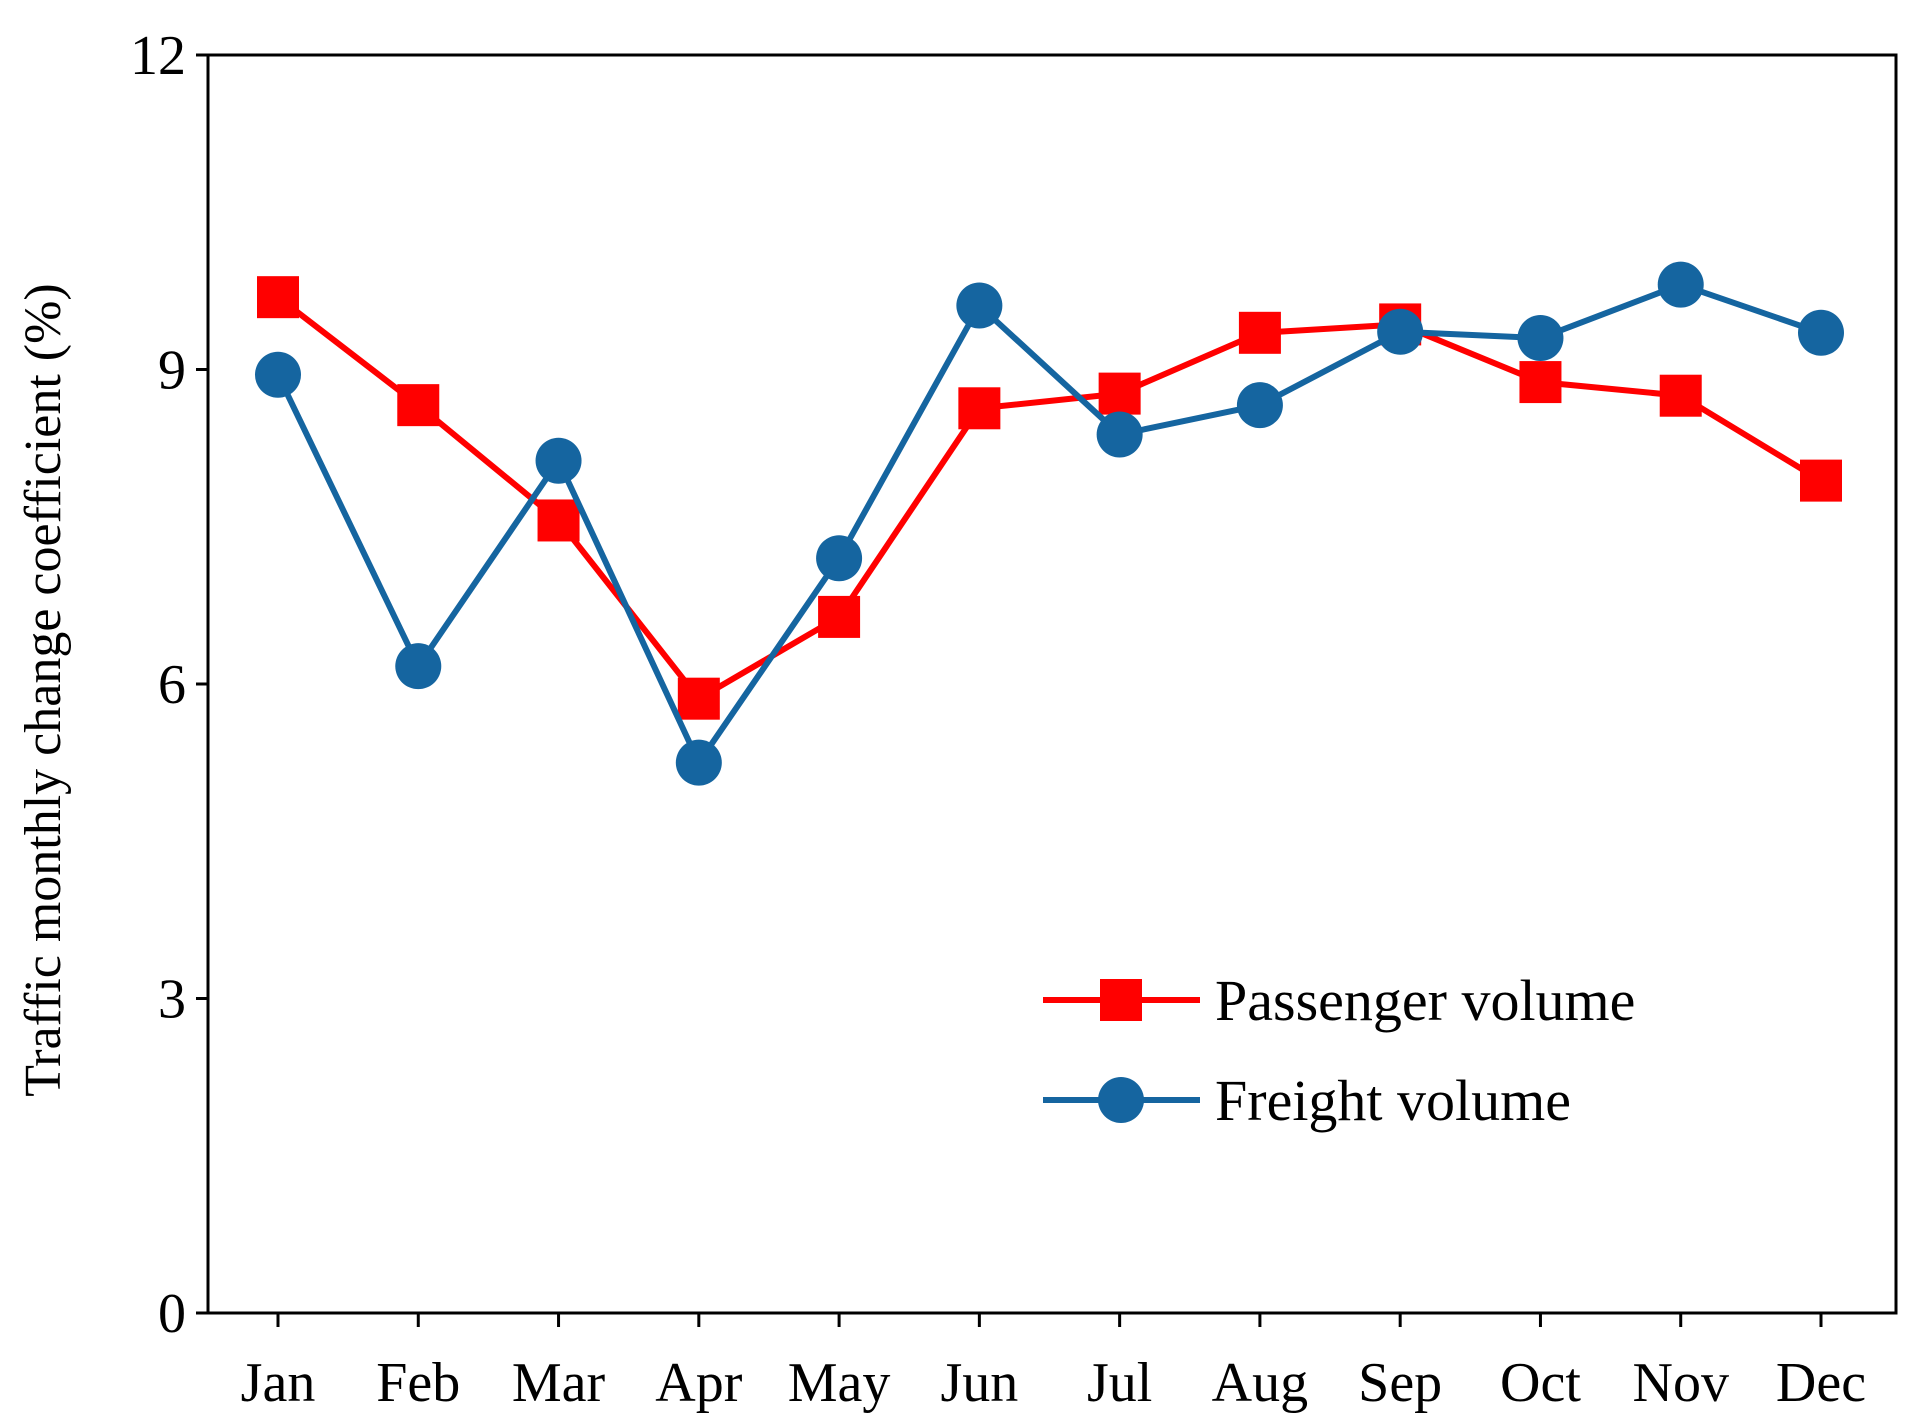 This screenshot has width=1923, height=1424. I want to click on x-tick-label: Jan, so click(278, 1383).